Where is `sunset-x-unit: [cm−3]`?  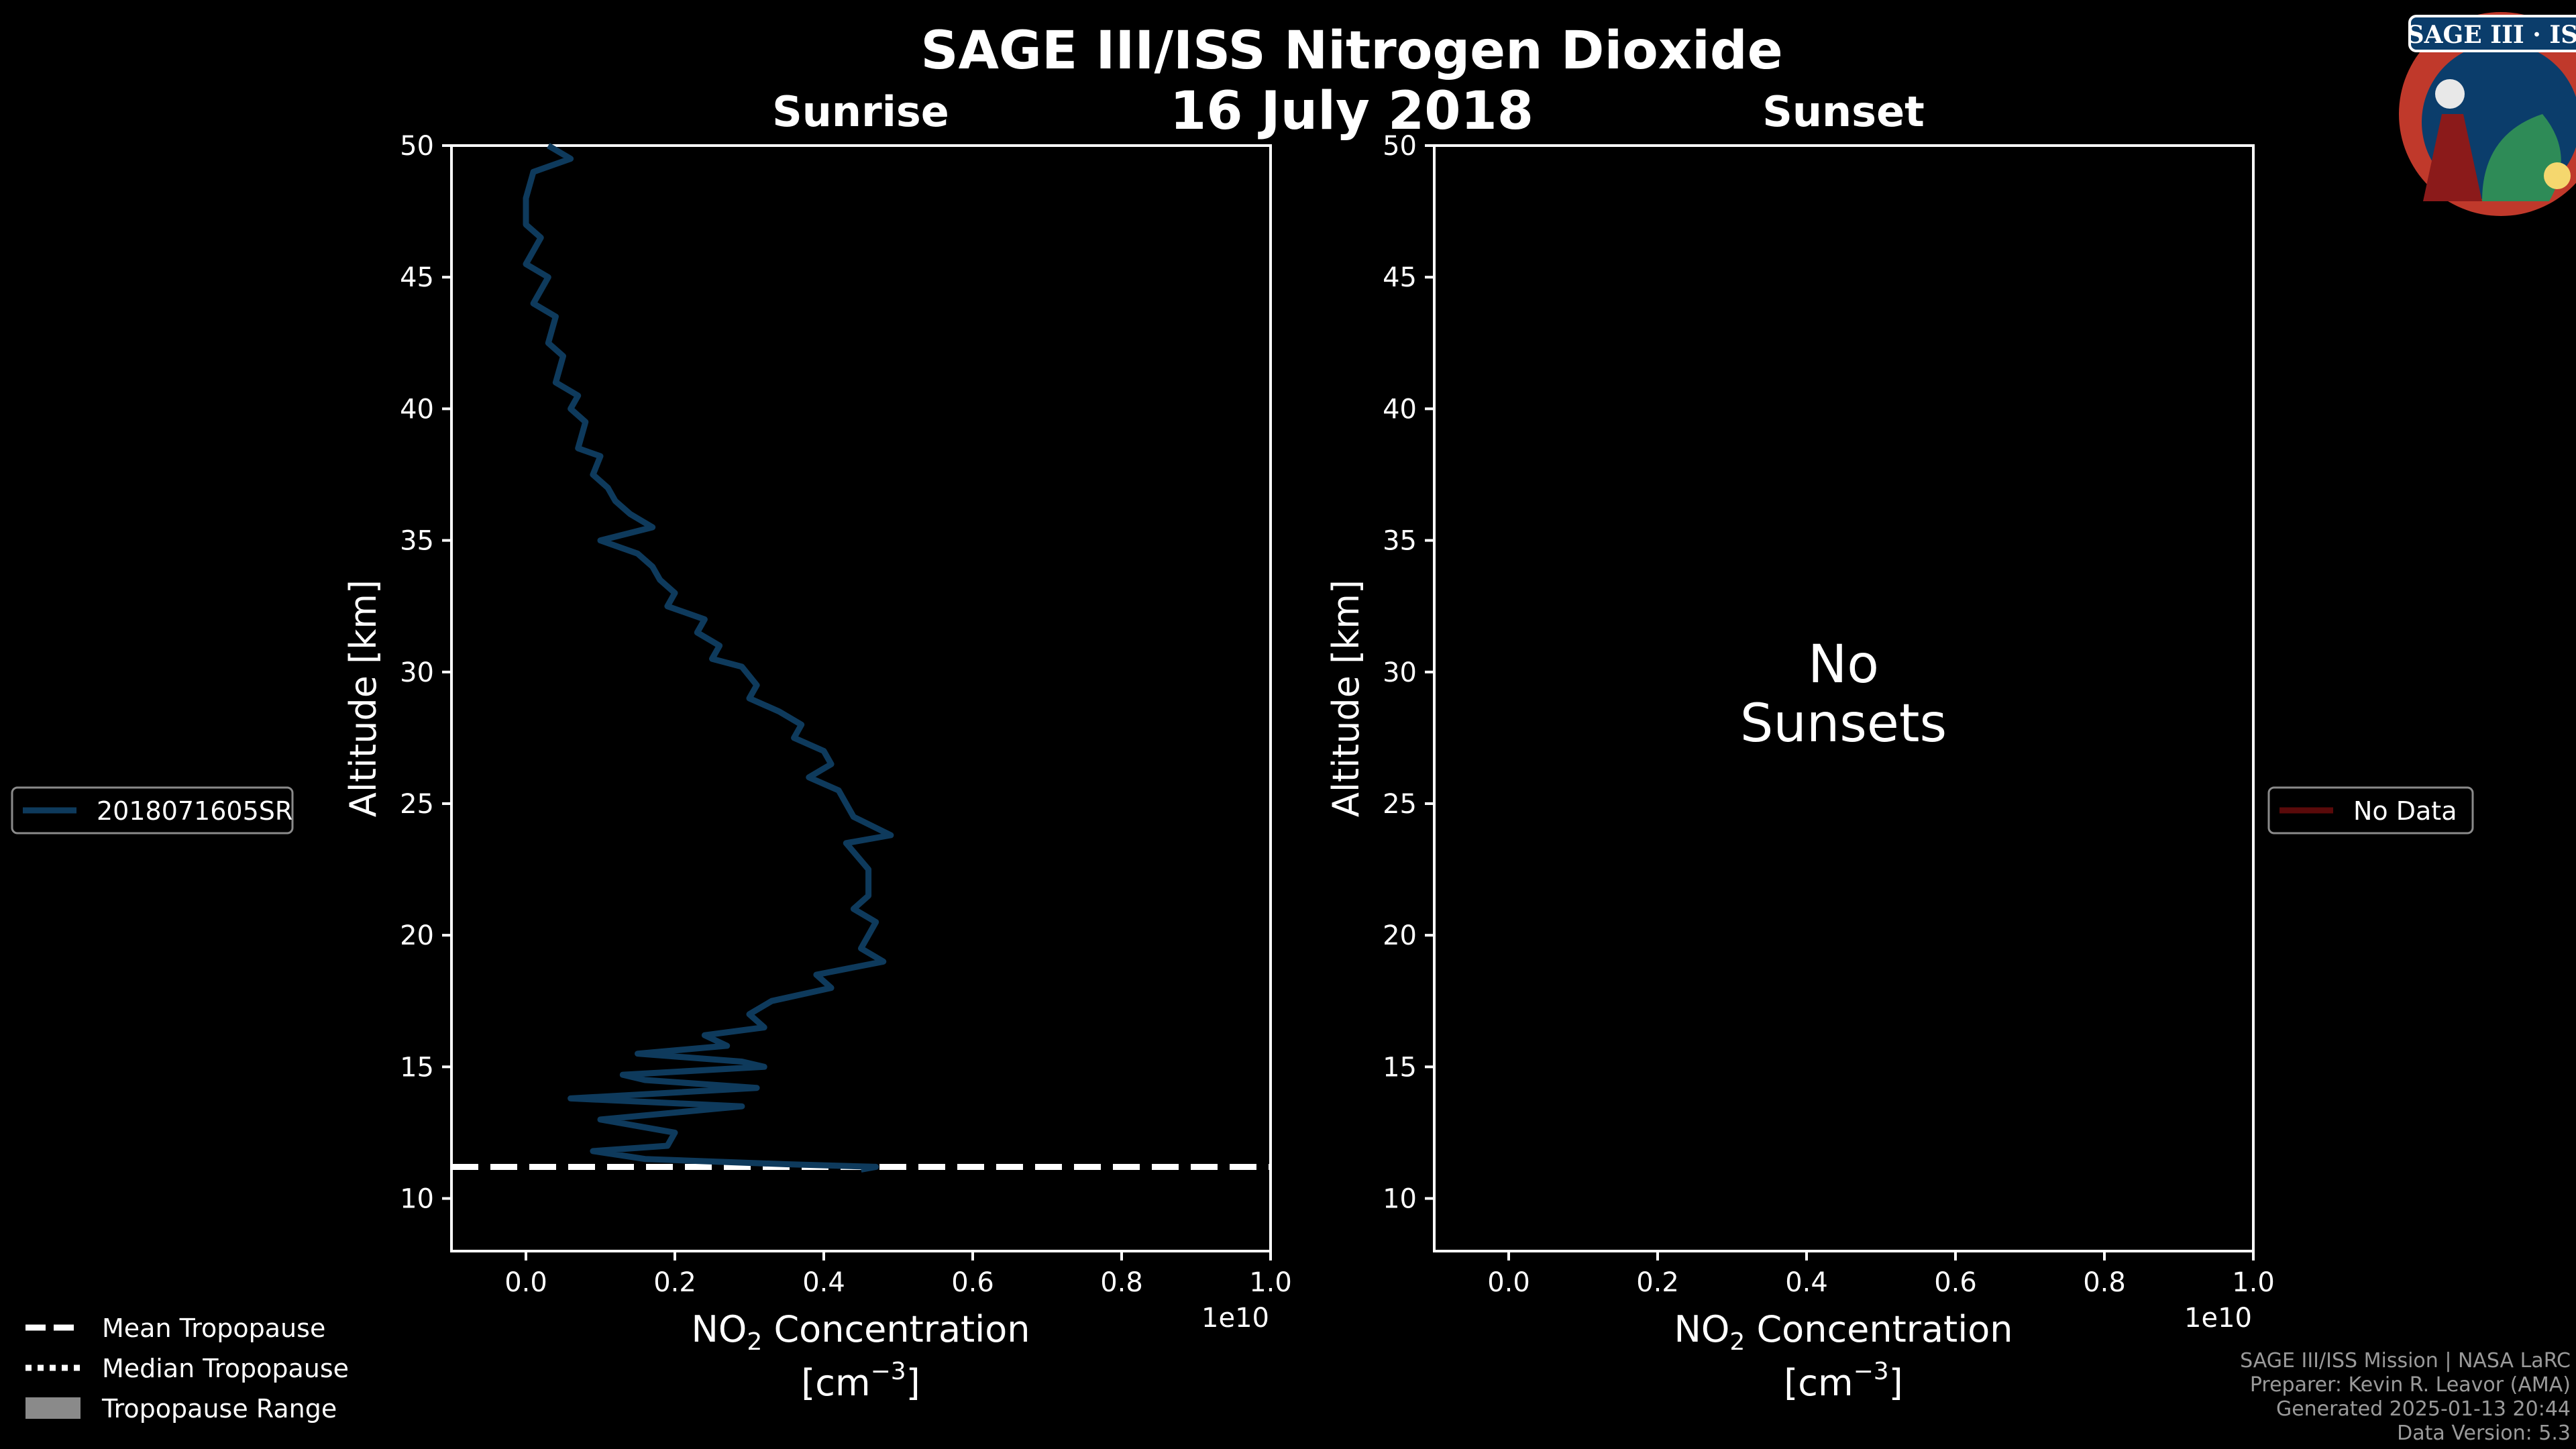
sunset-x-unit: [cm−3] is located at coordinates (1843, 1381).